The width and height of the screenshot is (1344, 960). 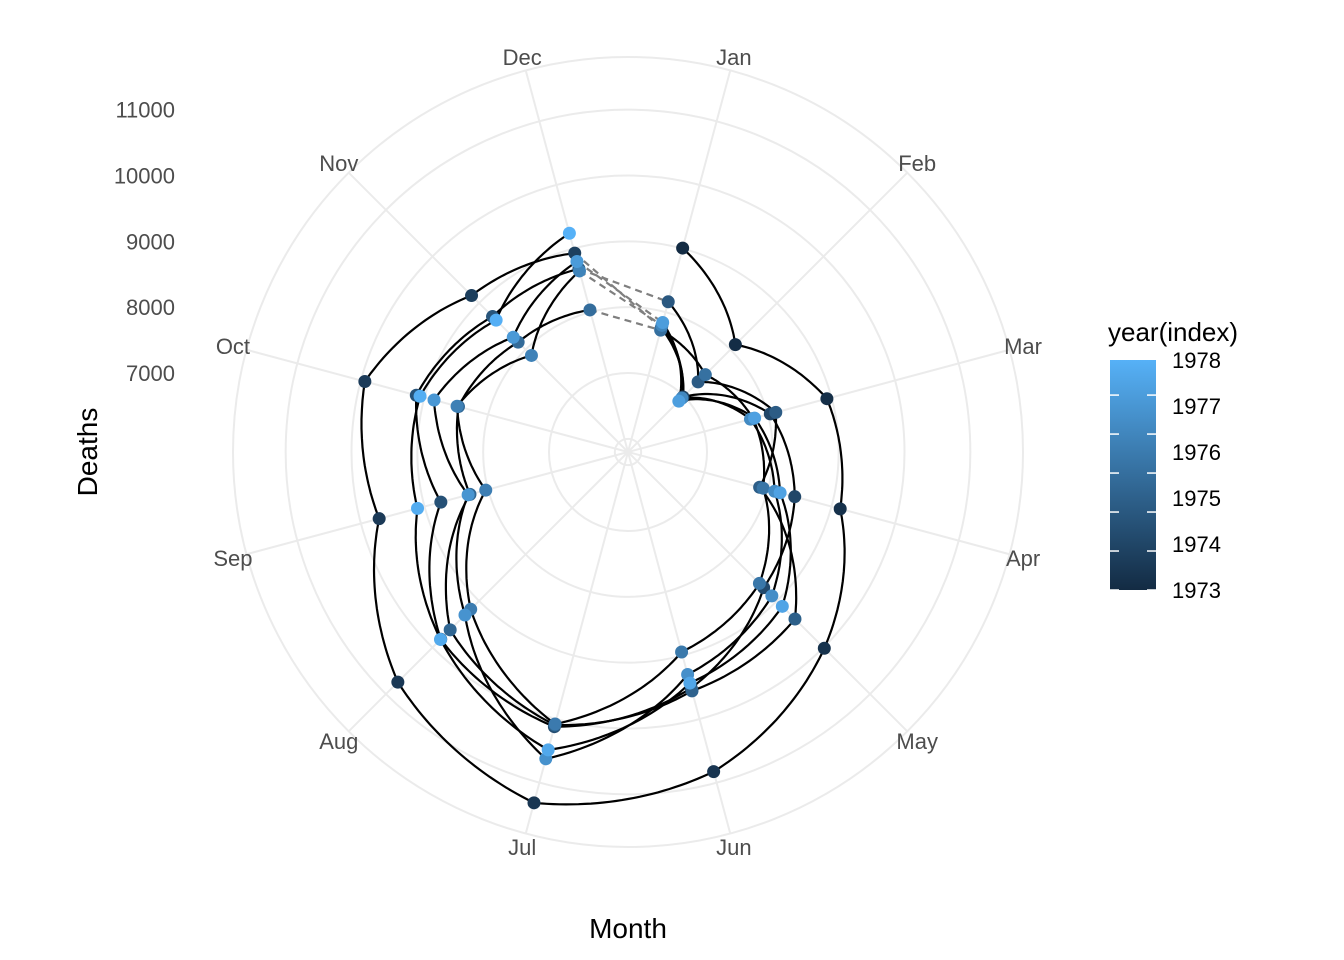 What do you see at coordinates (590, 310) in the screenshot?
I see `data-point-1975-dec` at bounding box center [590, 310].